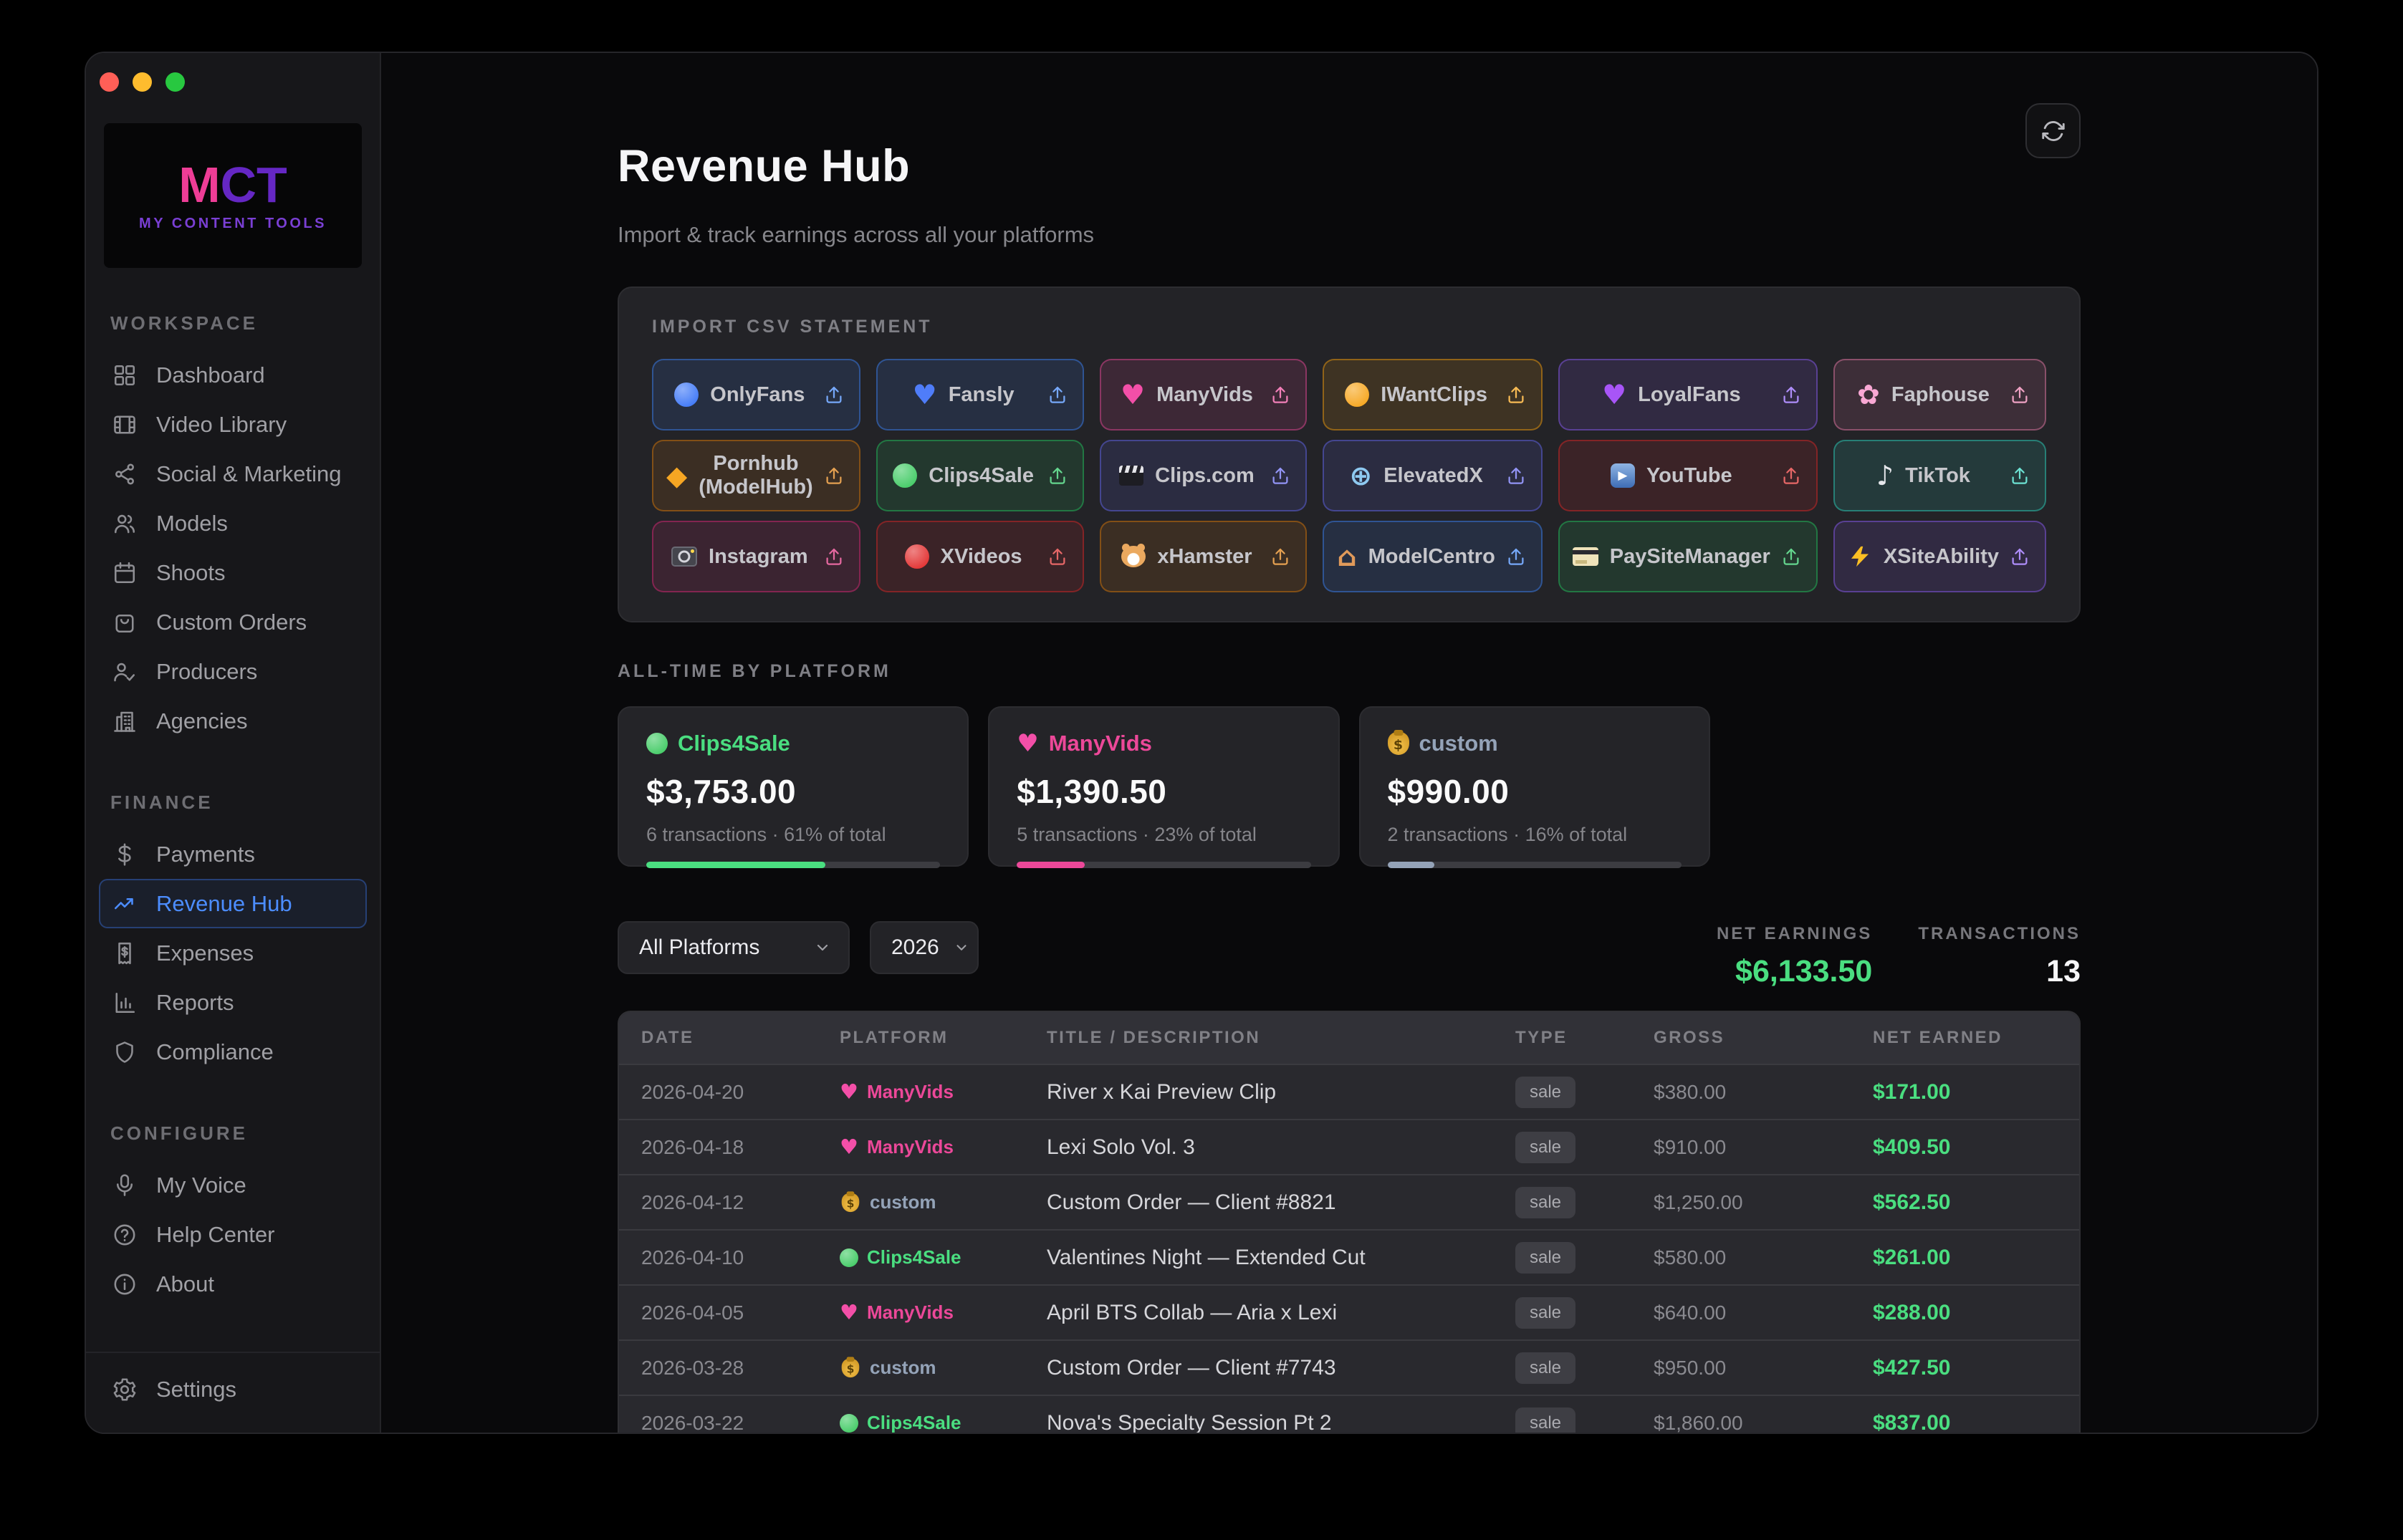 The height and width of the screenshot is (1540, 2403). What do you see at coordinates (1912, 1422) in the screenshot?
I see `cell-net: $837.00` at bounding box center [1912, 1422].